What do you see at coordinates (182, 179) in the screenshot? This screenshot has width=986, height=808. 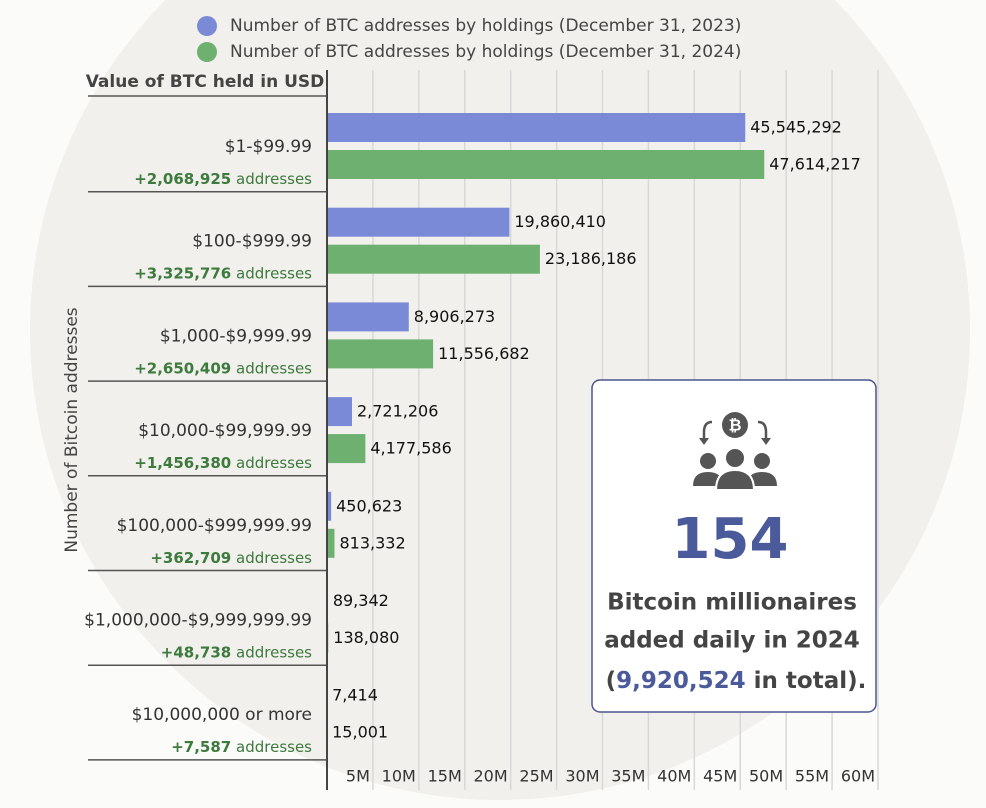 I see `change-number: +2,068,925` at bounding box center [182, 179].